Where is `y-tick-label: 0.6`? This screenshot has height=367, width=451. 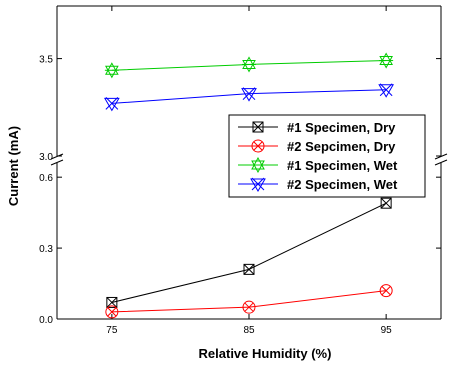
y-tick-label: 0.6 is located at coordinates (46, 178).